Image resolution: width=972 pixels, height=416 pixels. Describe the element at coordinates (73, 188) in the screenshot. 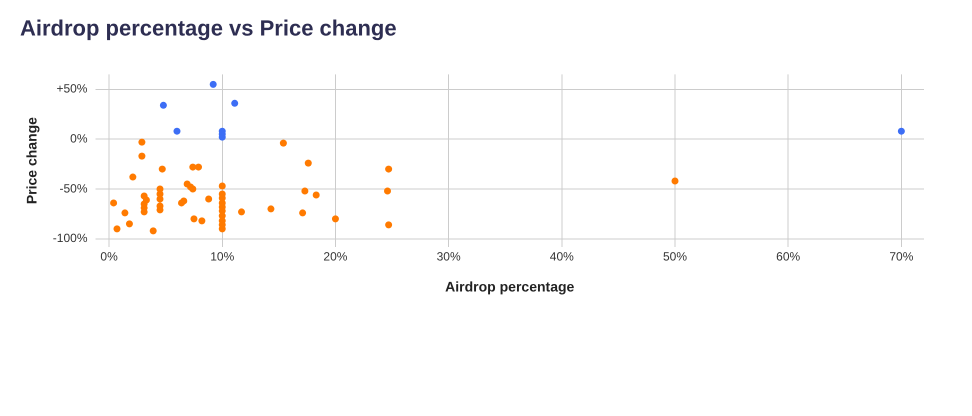

I see `y-tick-label: -50%` at that location.